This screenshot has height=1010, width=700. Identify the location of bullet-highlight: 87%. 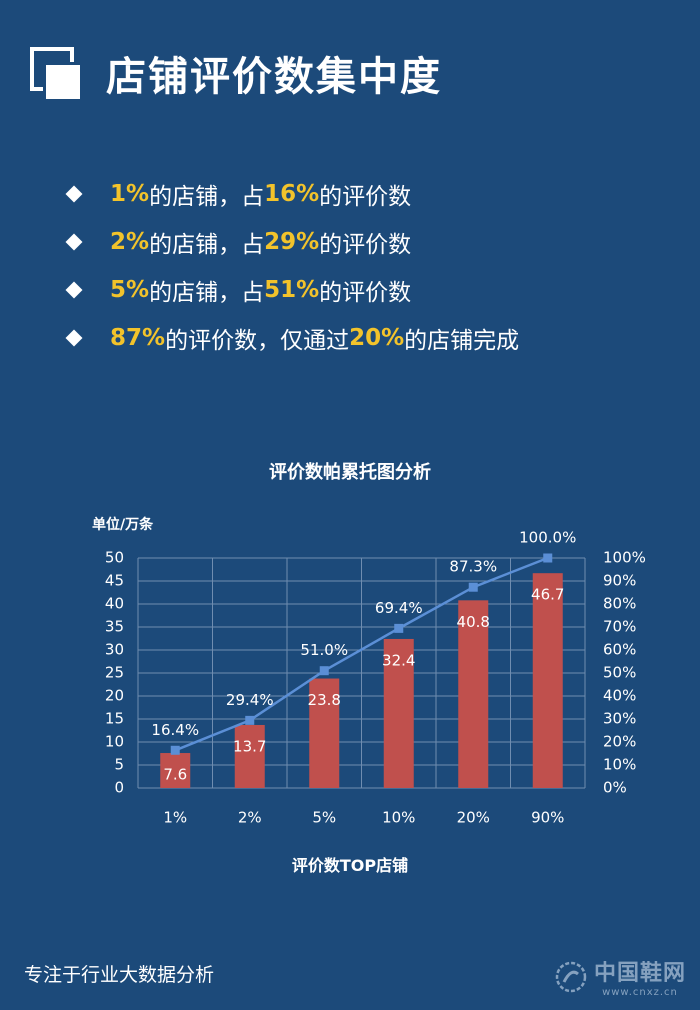
(138, 338).